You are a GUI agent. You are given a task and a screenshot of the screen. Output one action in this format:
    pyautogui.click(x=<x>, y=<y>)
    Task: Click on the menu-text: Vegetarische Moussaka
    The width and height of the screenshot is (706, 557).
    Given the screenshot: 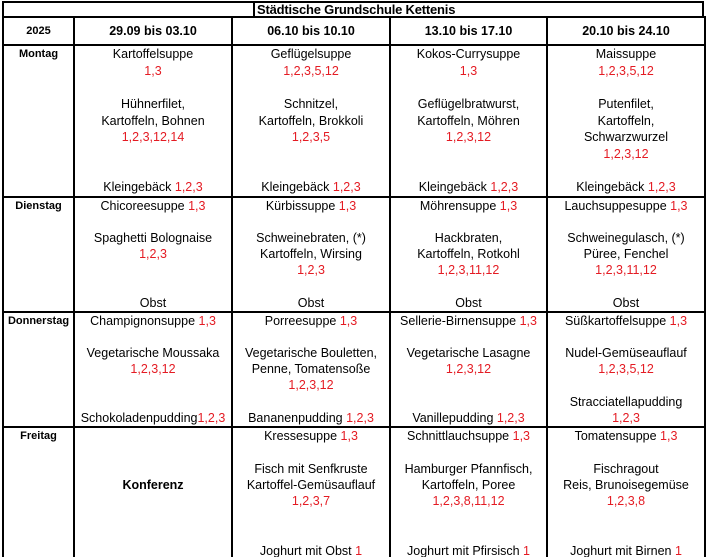 What is the action you would take?
    pyautogui.click(x=153, y=353)
    